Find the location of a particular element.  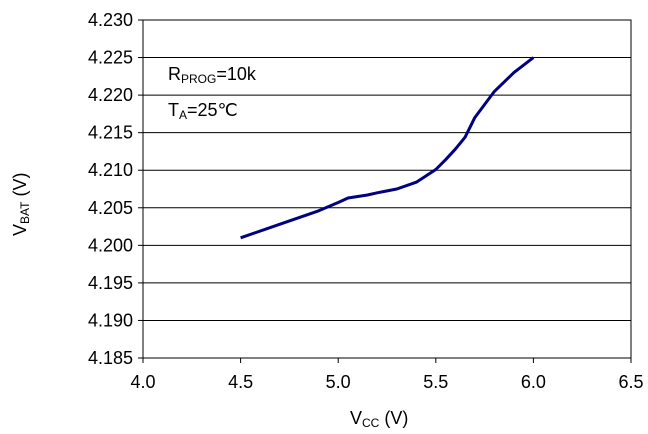

y-tick-label: 4.215 is located at coordinates (110, 133).